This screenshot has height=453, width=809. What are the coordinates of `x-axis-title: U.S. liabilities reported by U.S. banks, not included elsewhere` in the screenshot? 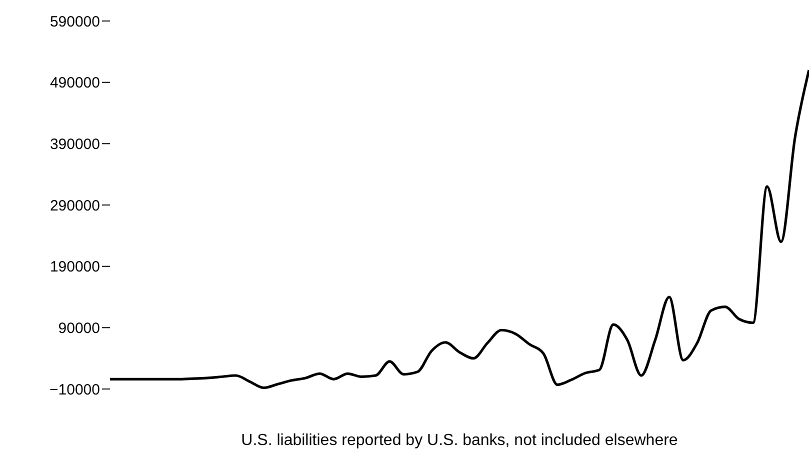 It's located at (459, 440).